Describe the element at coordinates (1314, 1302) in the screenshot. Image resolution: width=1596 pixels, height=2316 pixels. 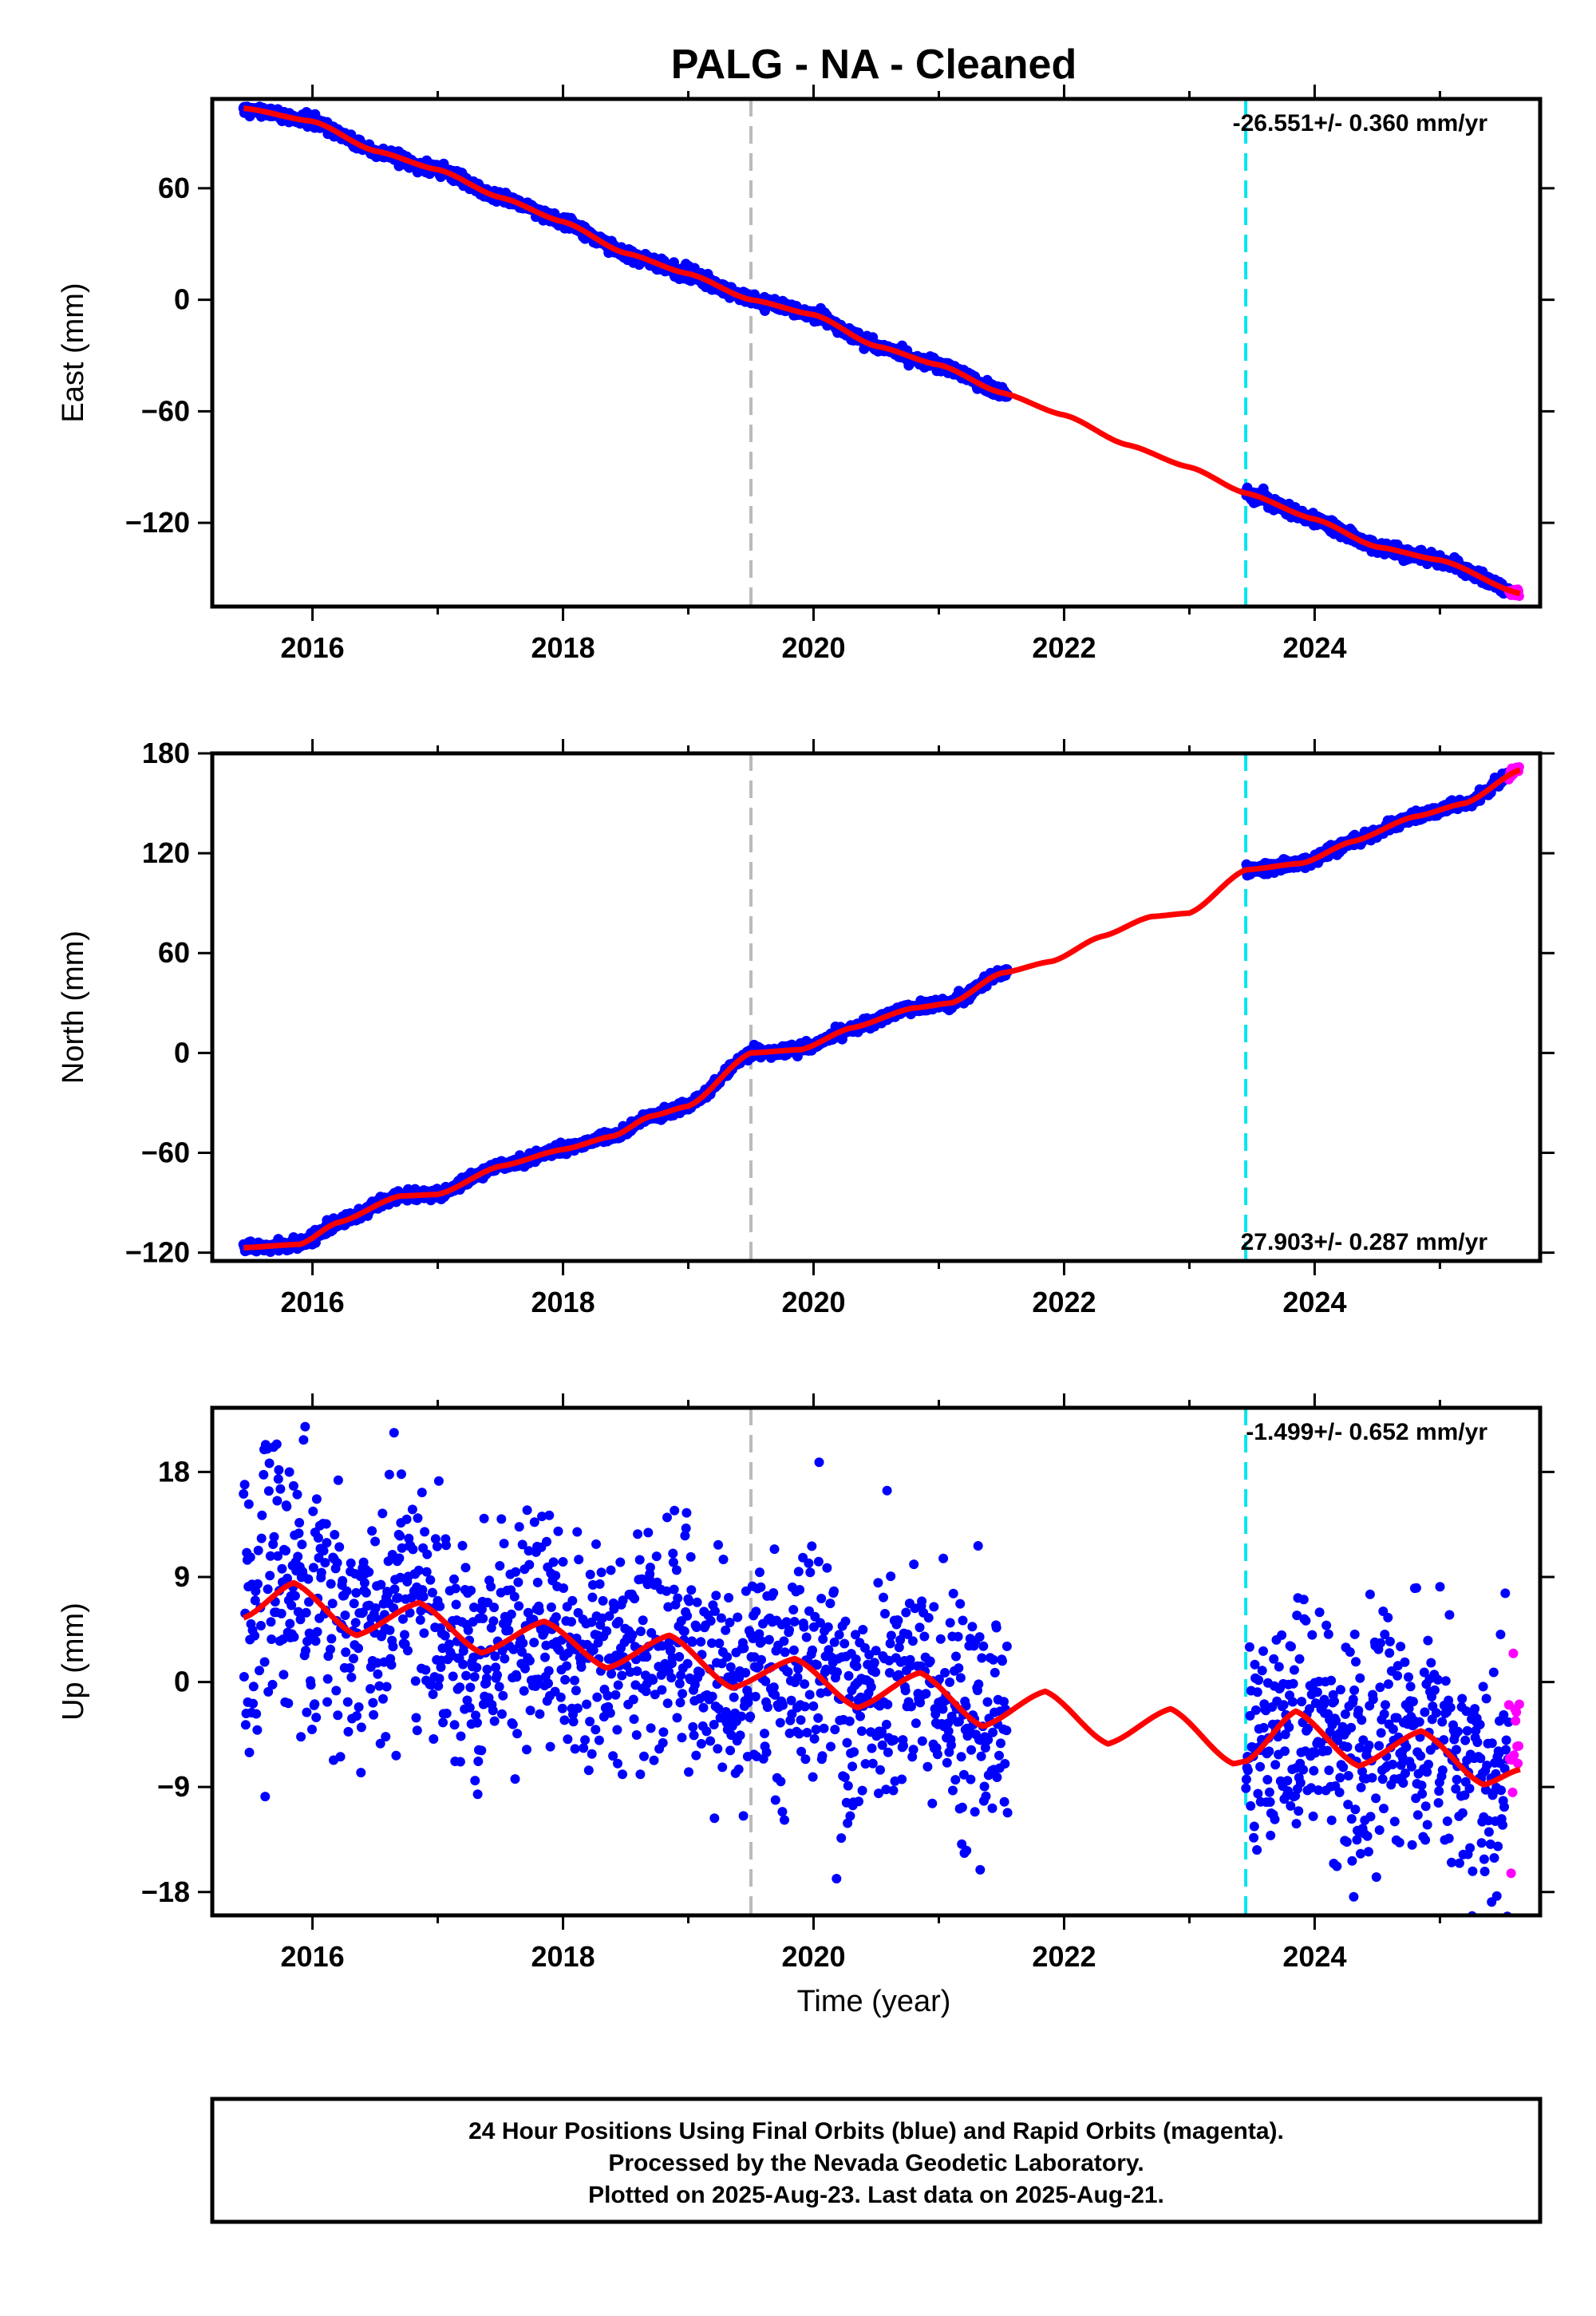
I see `x-tick-label: 2024` at that location.